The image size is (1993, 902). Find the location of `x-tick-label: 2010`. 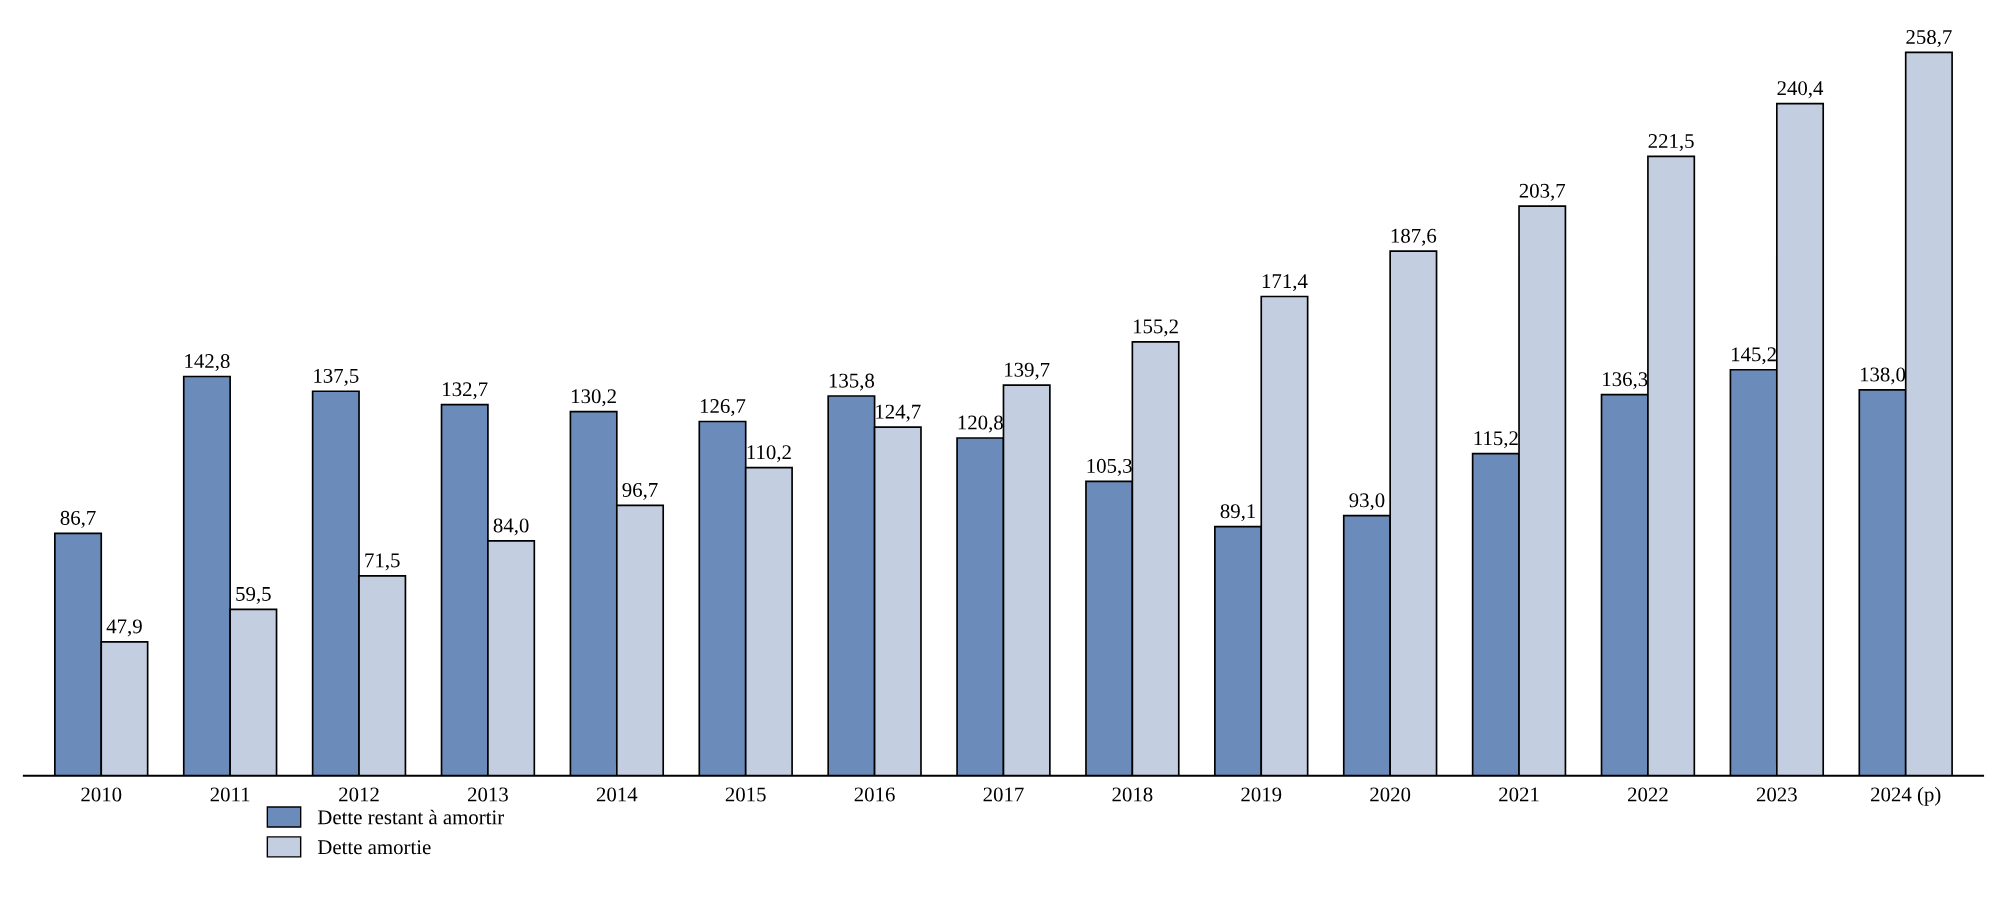

x-tick-label: 2010 is located at coordinates (101, 794).